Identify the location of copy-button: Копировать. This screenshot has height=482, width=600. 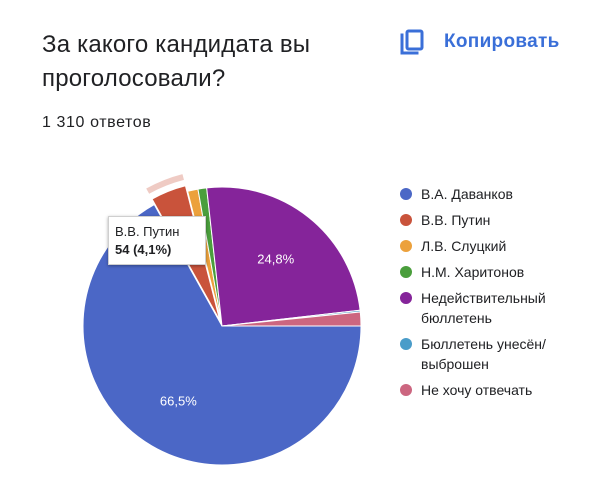
(479, 42).